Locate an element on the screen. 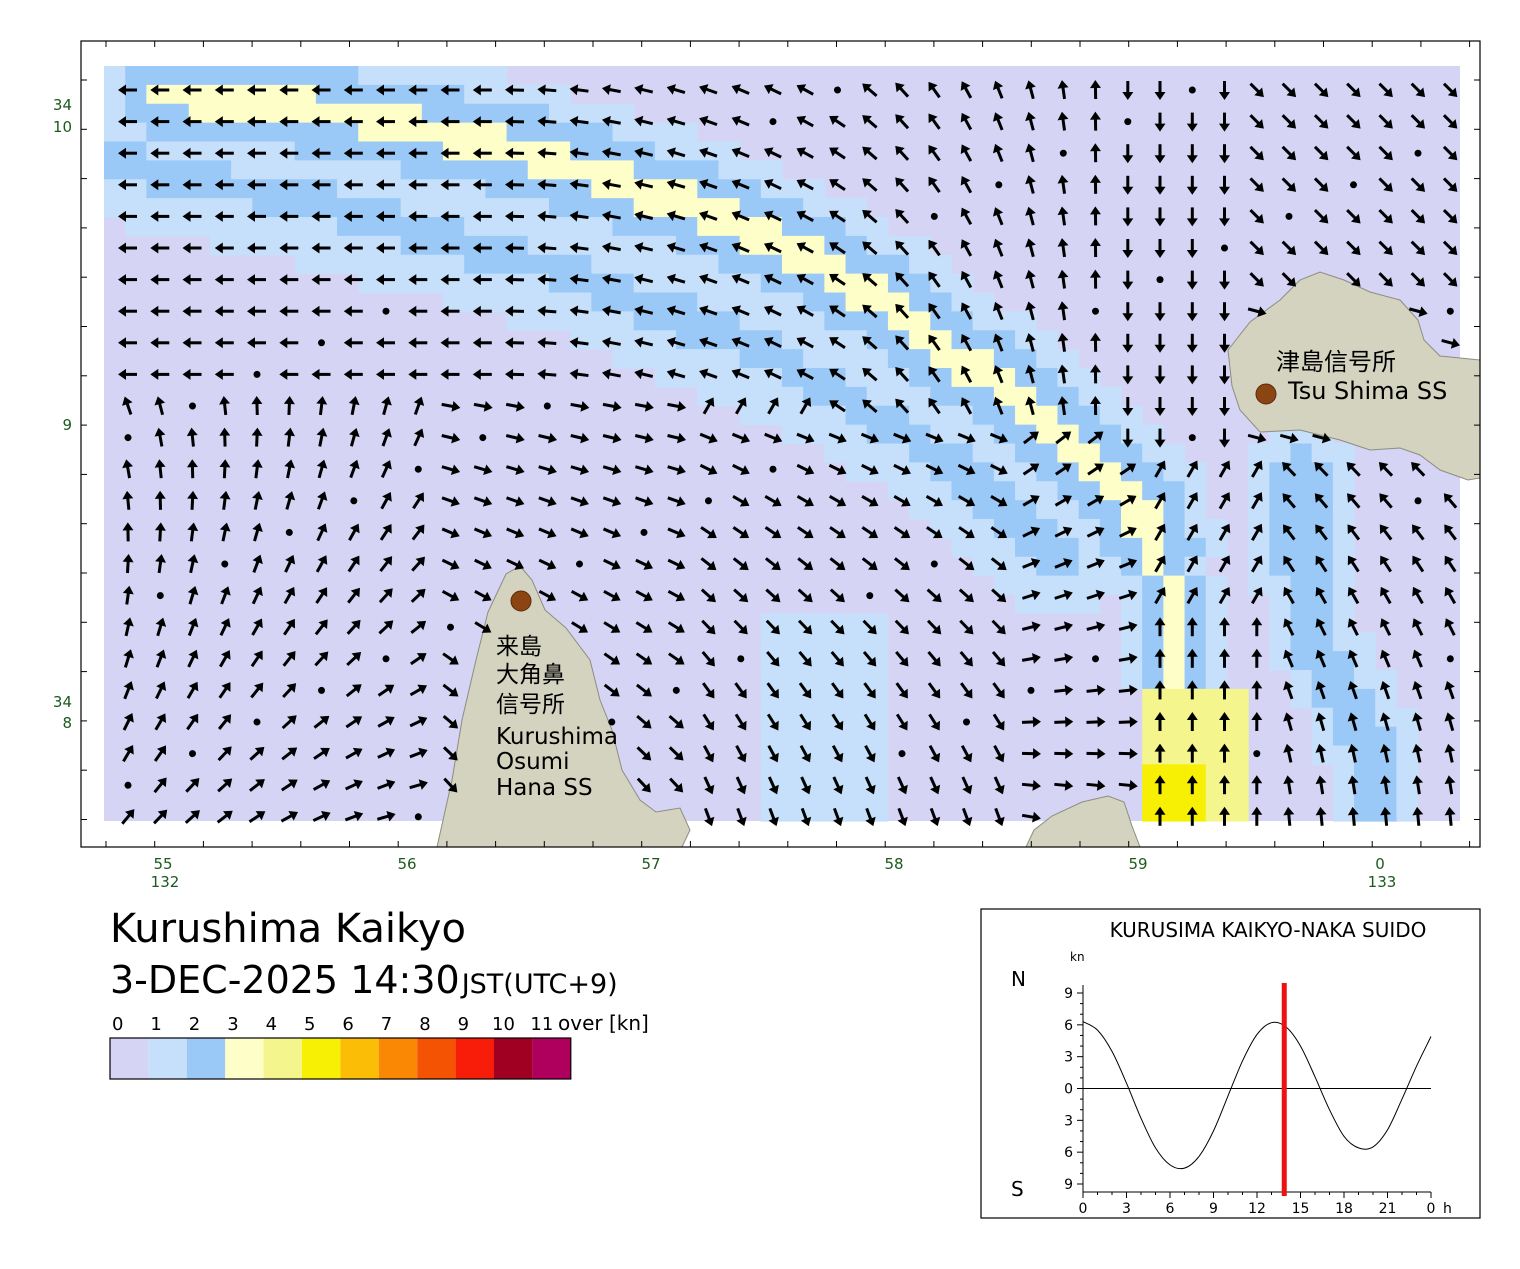 Image resolution: width=1520 pixels, height=1269 pixels. tide-x-tick-label: 18 is located at coordinates (1344, 1209).